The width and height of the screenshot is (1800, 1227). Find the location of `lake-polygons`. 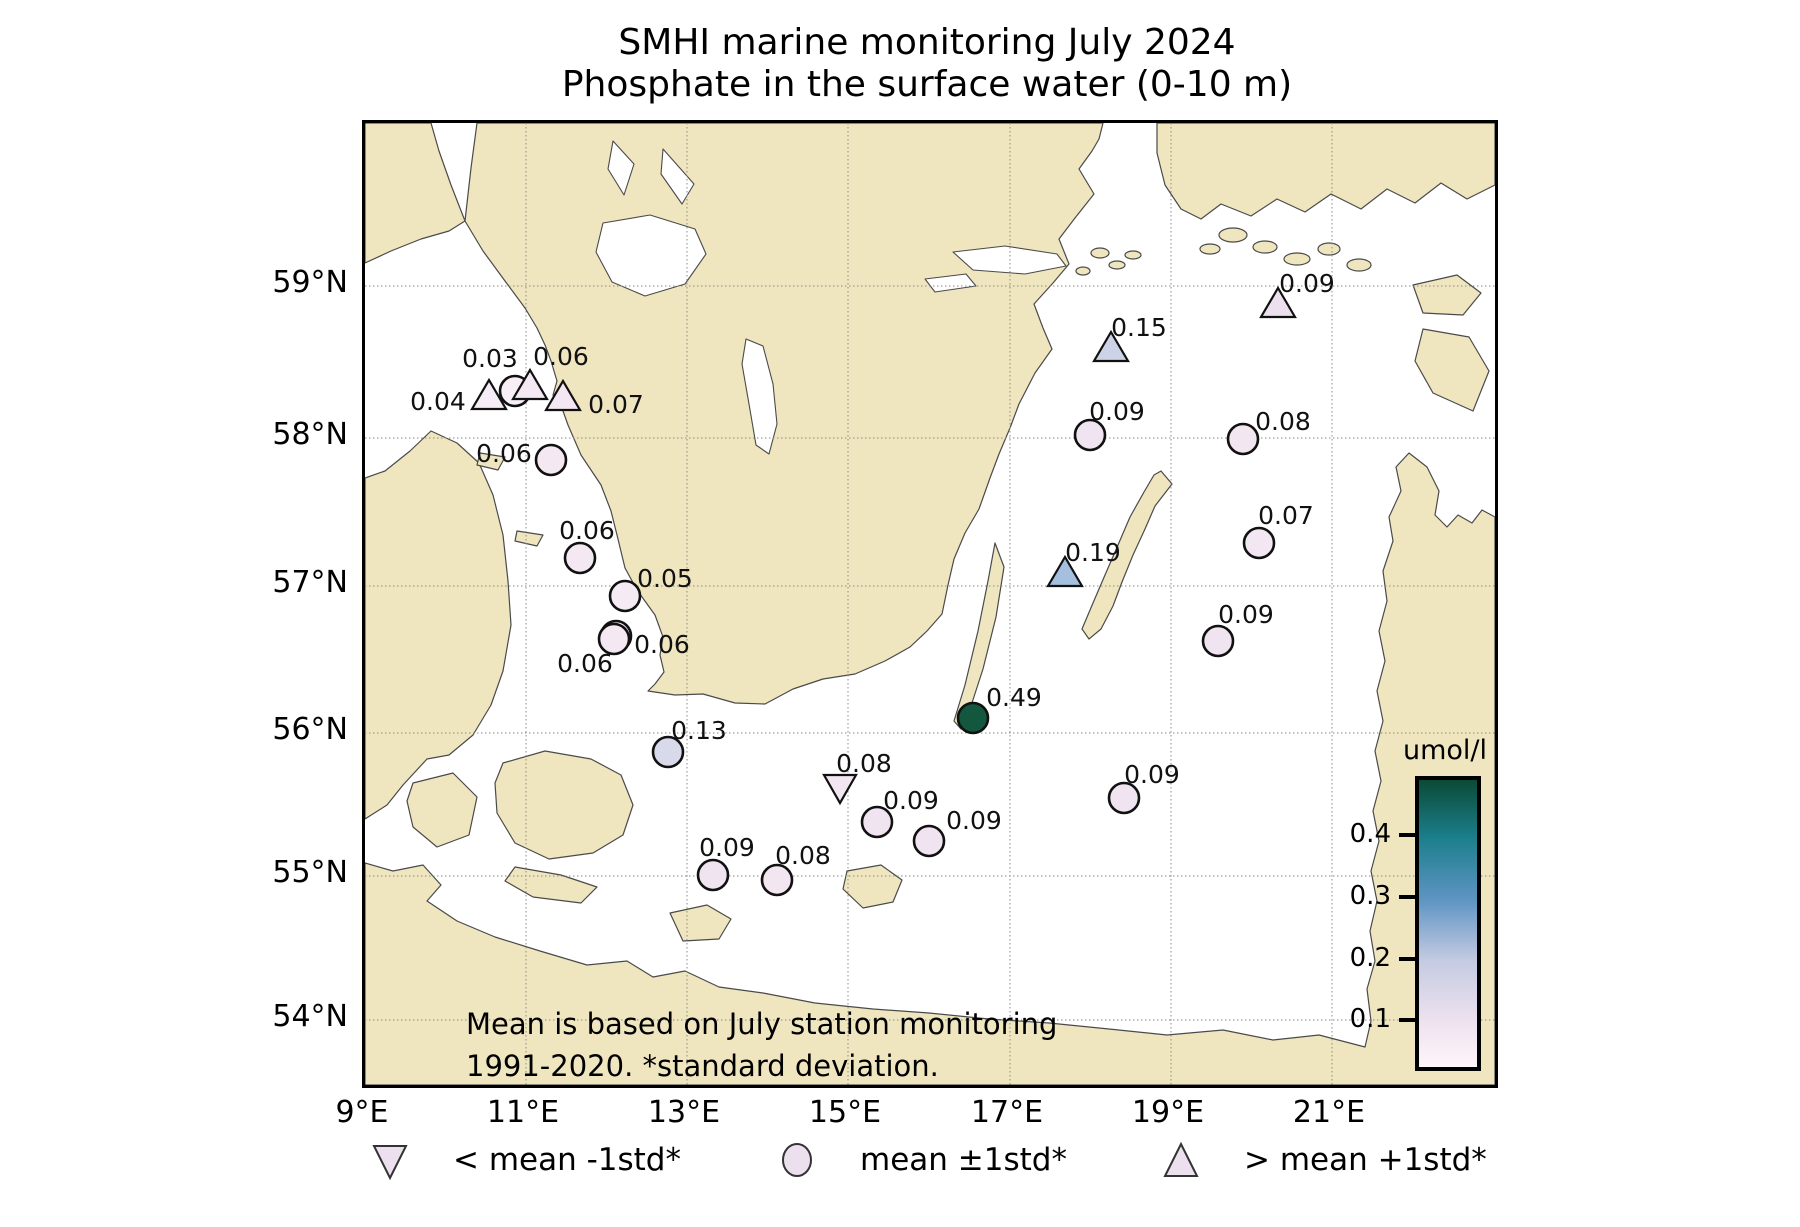

lake-polygons is located at coordinates (831, 297).